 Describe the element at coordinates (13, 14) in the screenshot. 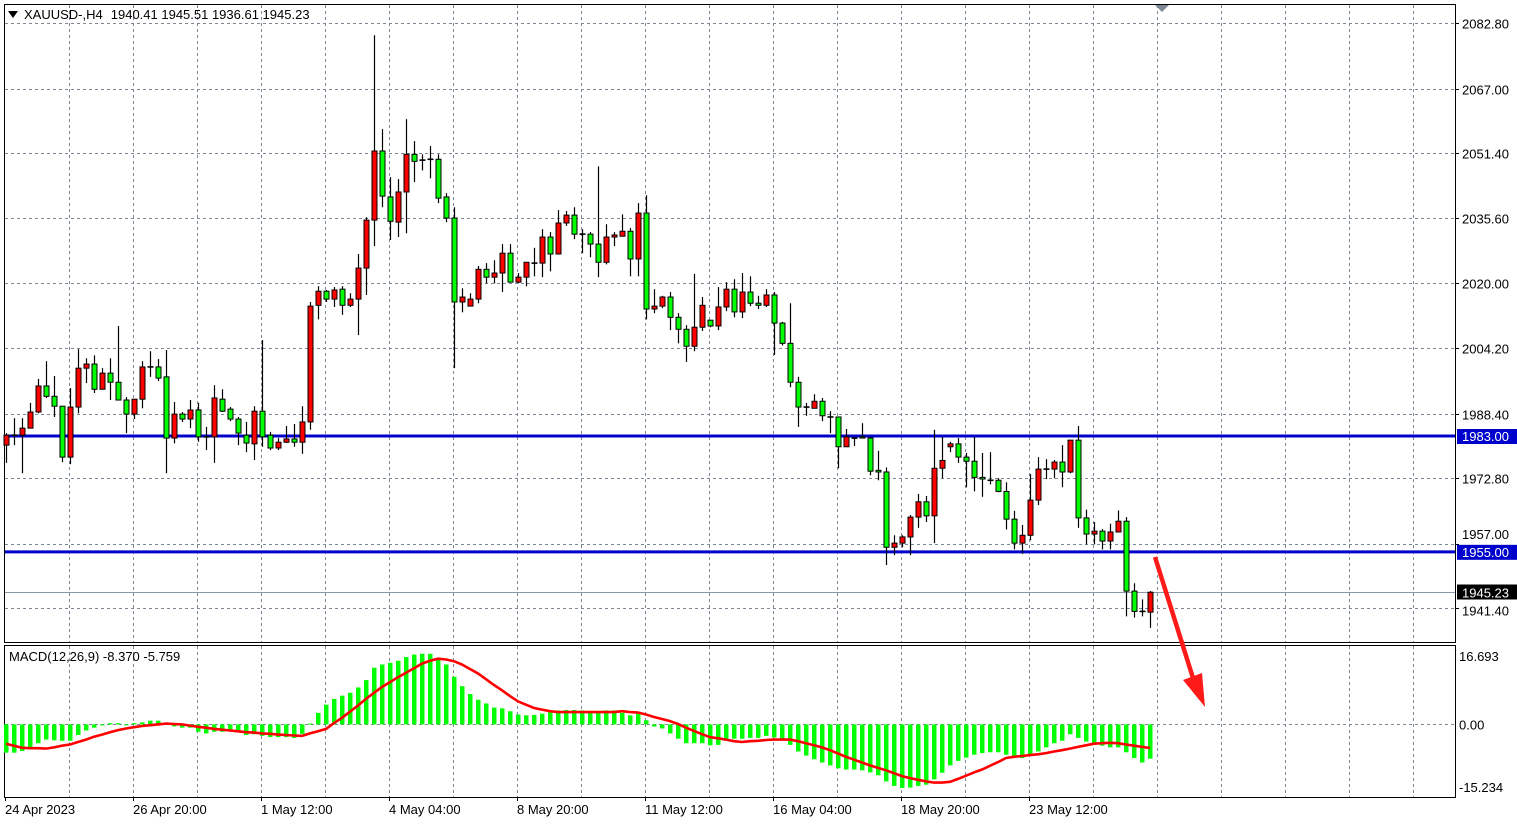

I see `triangle-down-icon` at that location.